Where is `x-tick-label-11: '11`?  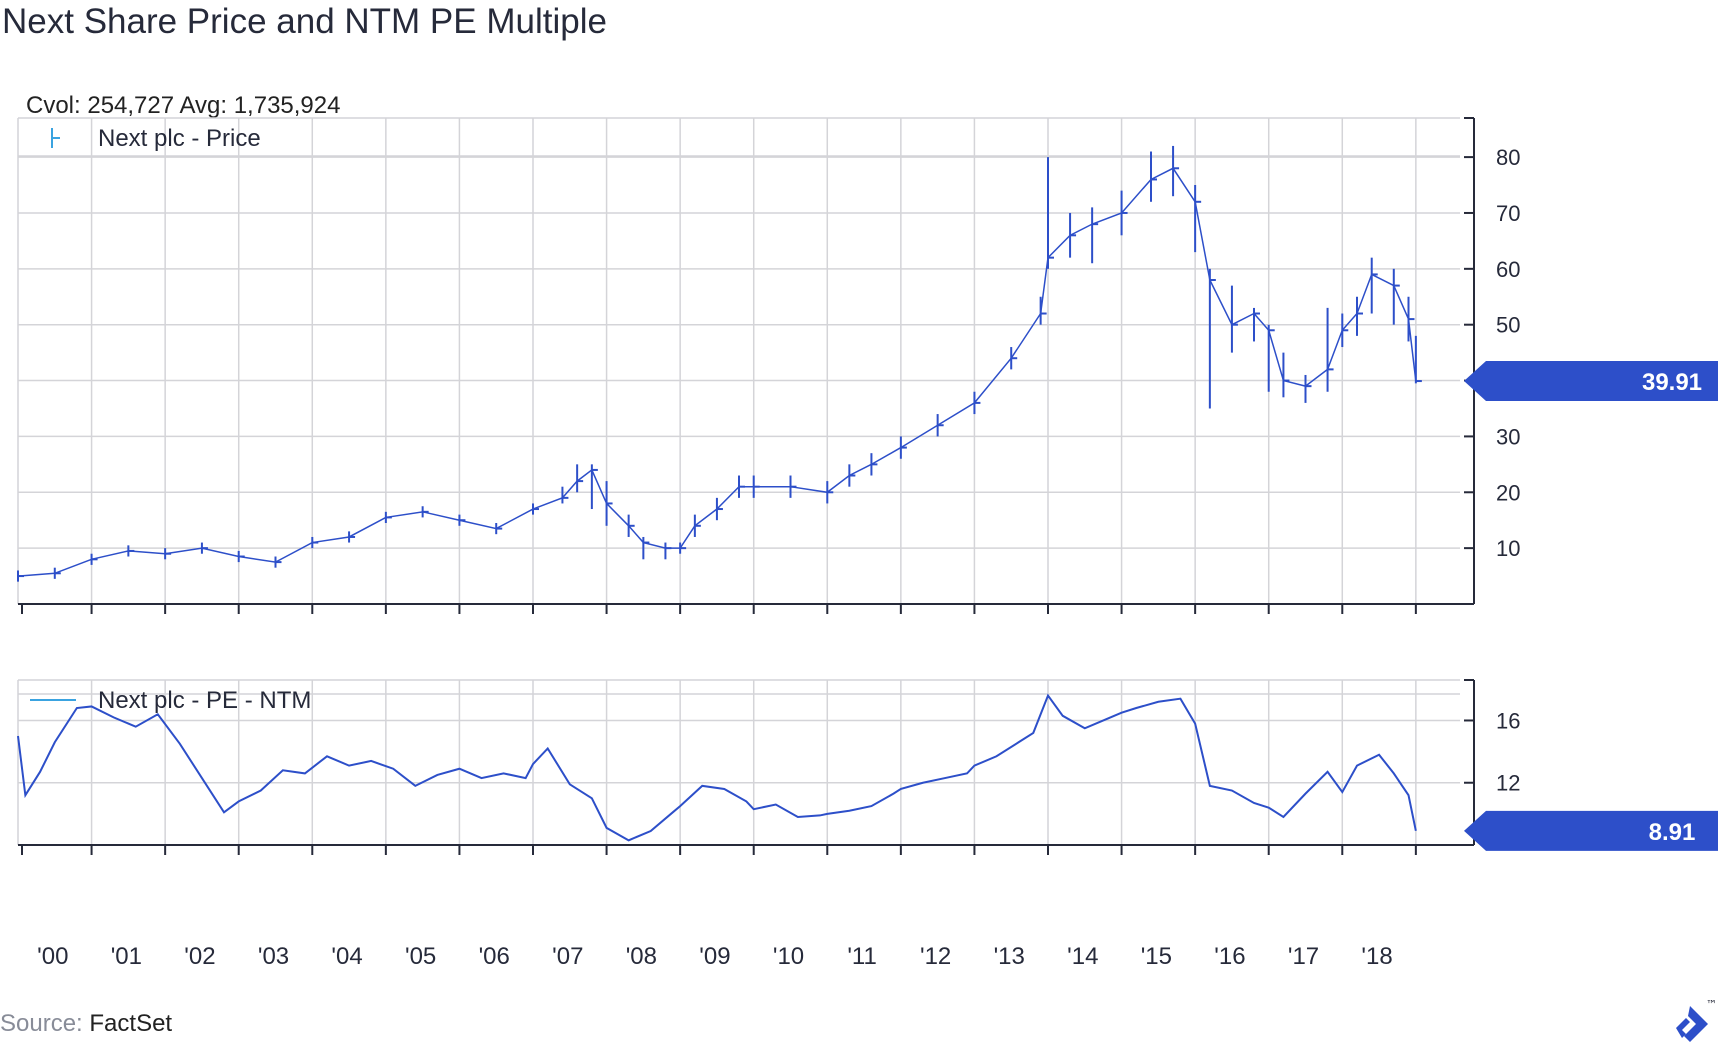 x-tick-label-11: '11 is located at coordinates (862, 956).